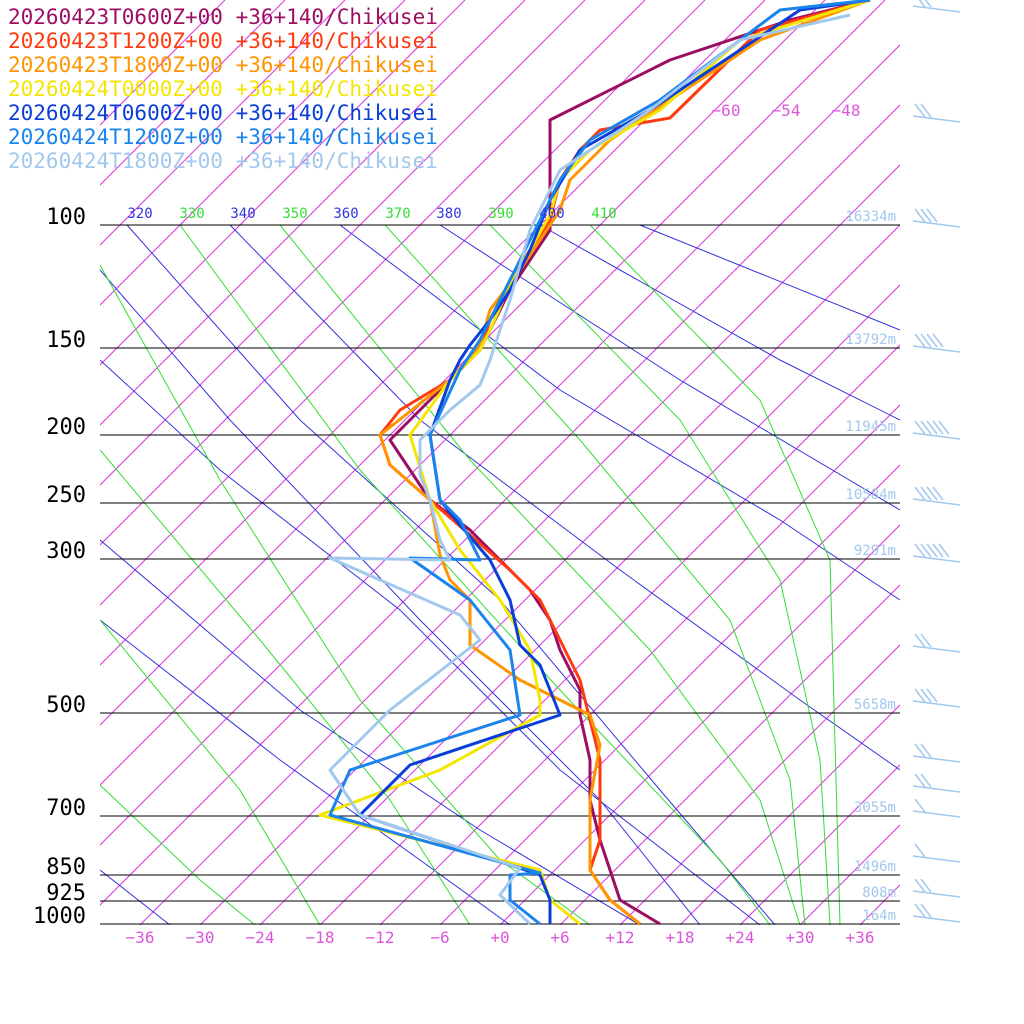 This screenshot has width=1024, height=1024. Describe the element at coordinates (846, 110) in the screenshot. I see `isotherm-label: −48` at that location.